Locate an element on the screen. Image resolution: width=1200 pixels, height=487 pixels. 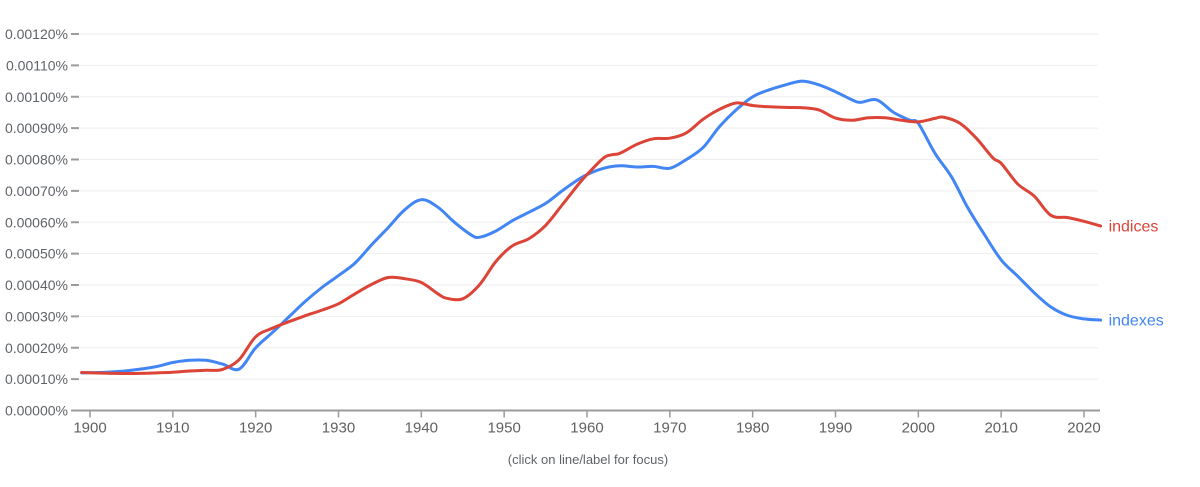
x-tick-label: 1930 is located at coordinates (338, 428).